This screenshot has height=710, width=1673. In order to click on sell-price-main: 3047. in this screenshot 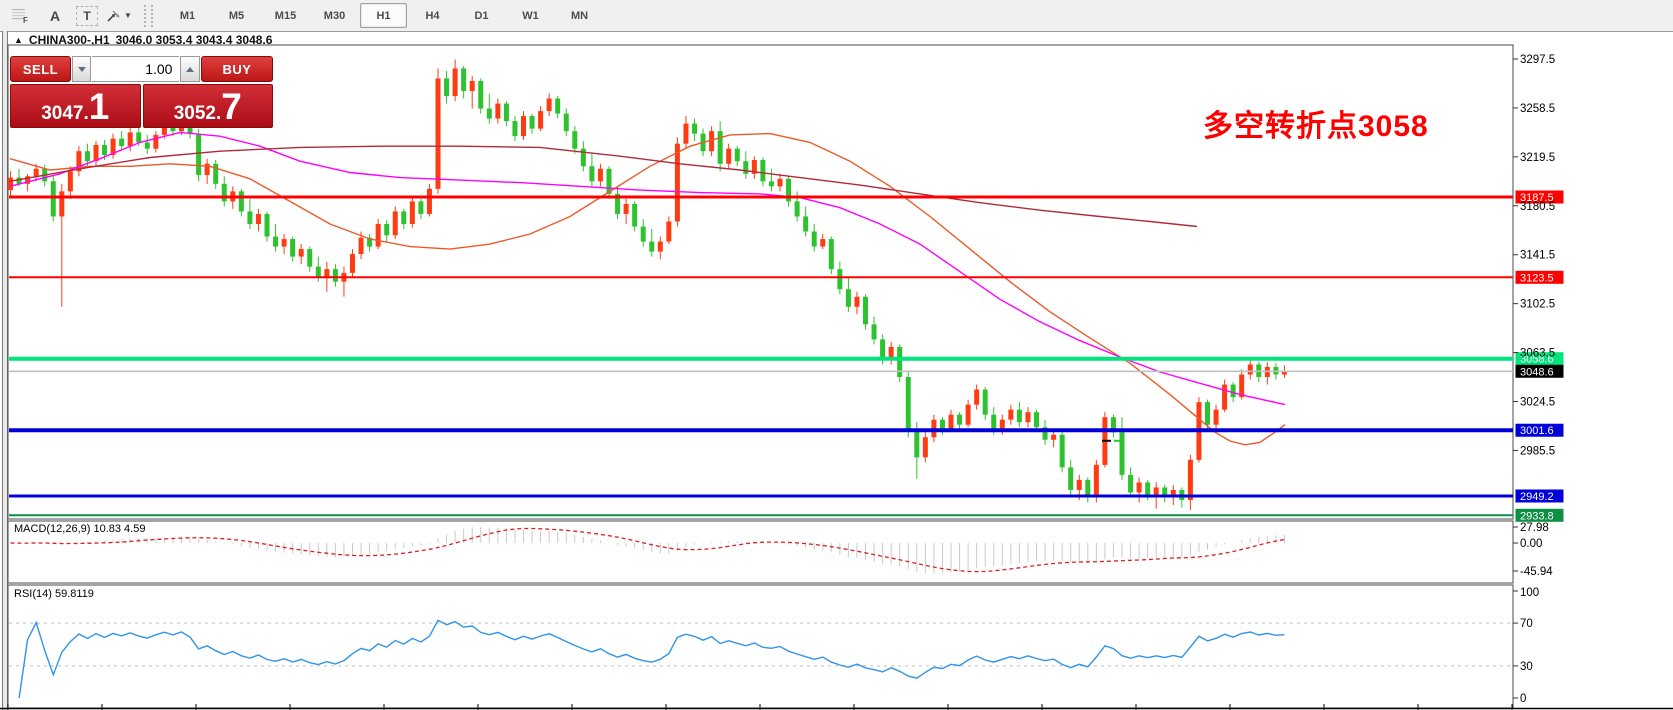, I will do `click(65, 113)`.